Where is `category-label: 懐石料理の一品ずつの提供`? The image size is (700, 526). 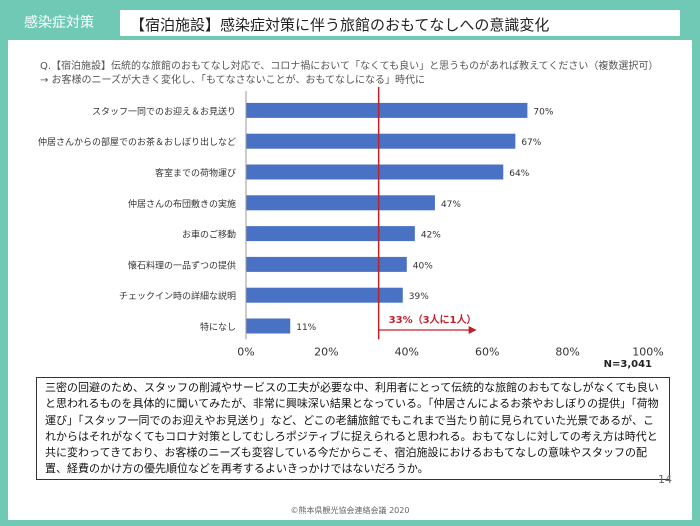 category-label: 懐石料理の一品ずつの提供 is located at coordinates (182, 265).